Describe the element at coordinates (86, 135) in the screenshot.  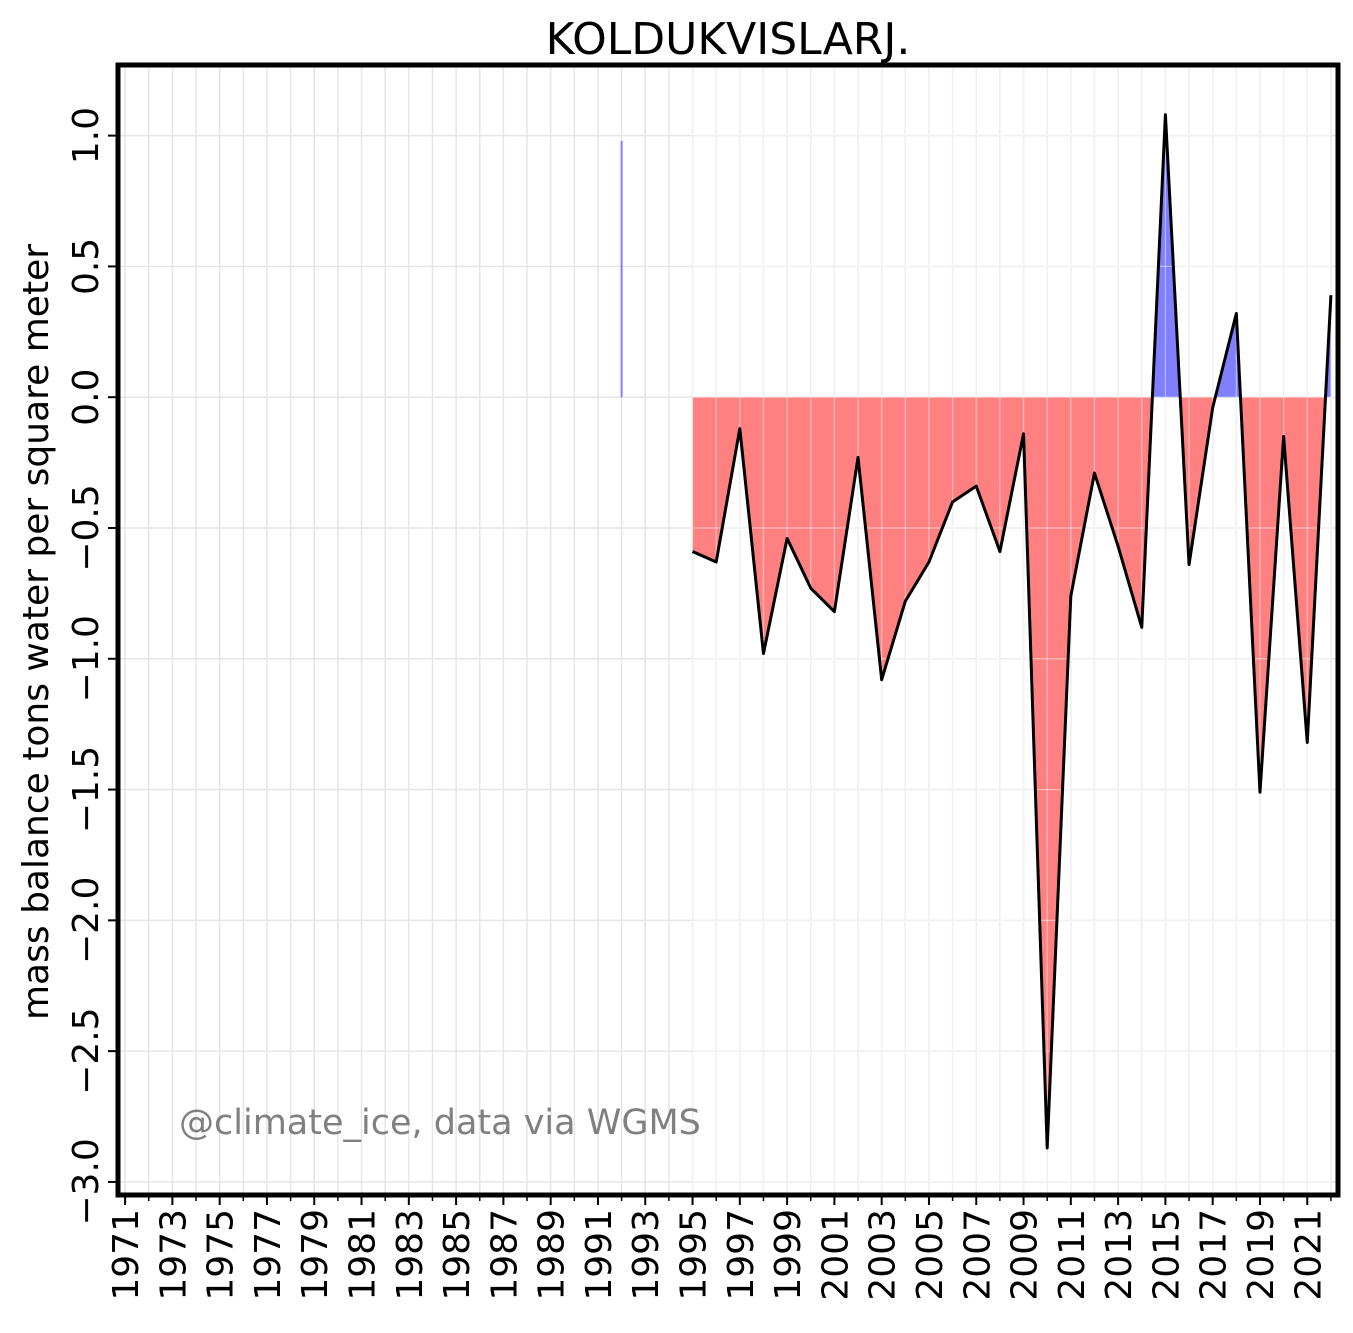
I see `y-tick-label-8: 1.0` at that location.